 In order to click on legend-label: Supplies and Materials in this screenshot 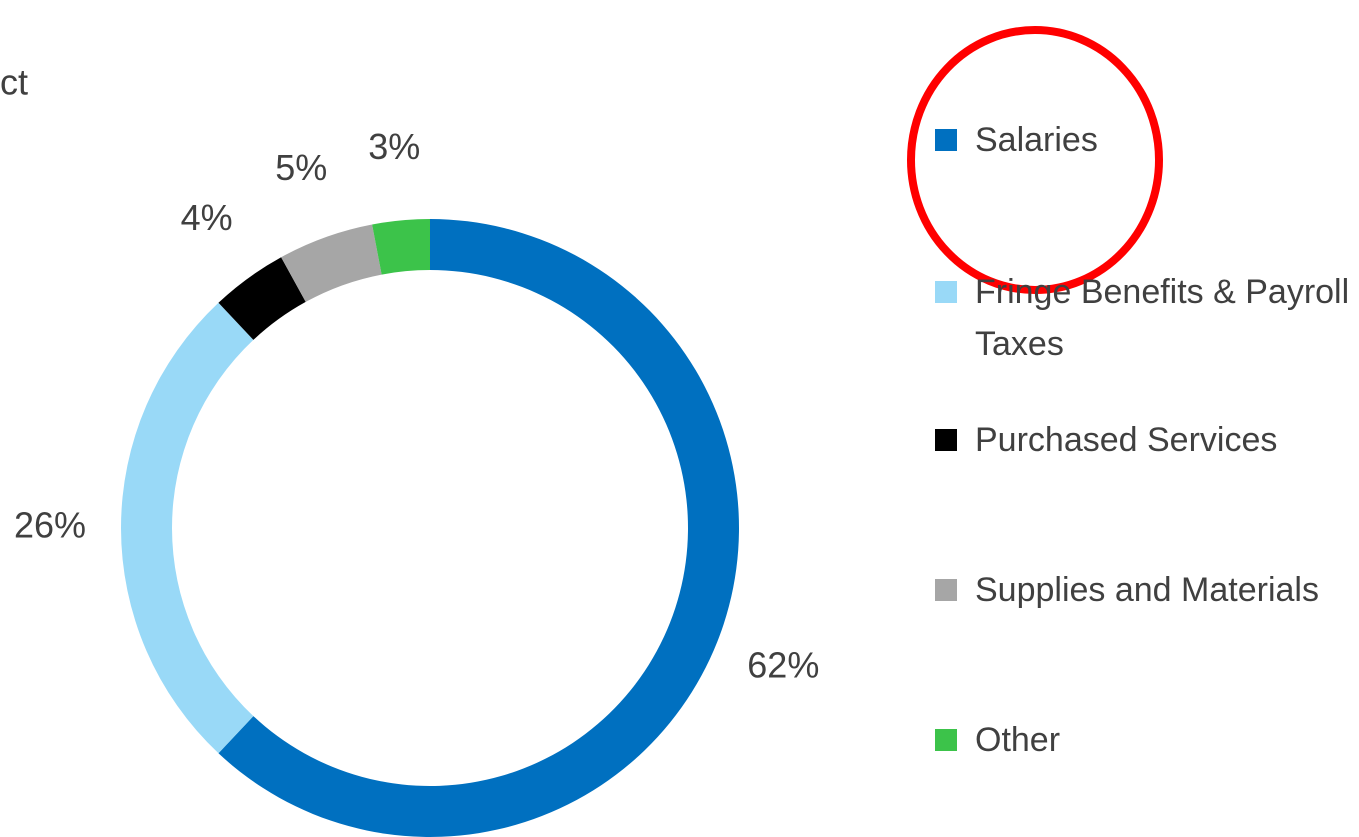, I will do `click(1147, 590)`.